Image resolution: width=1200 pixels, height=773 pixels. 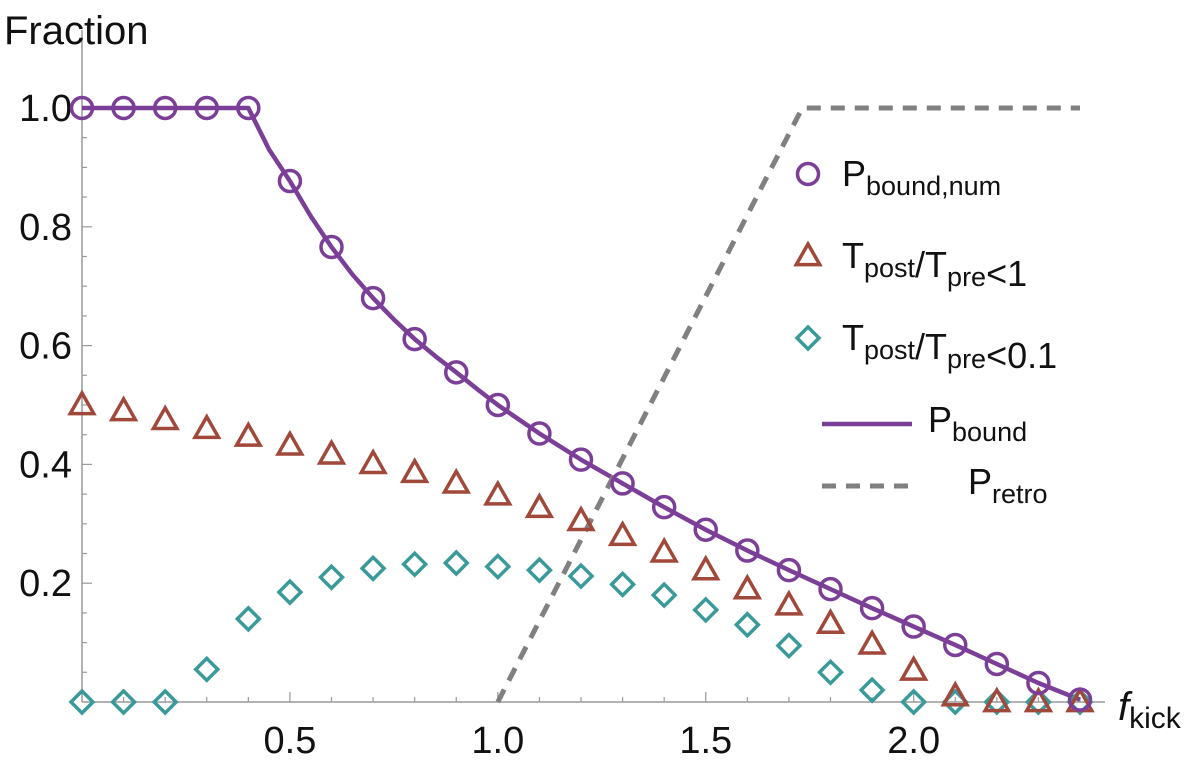 What do you see at coordinates (949, 346) in the screenshot?
I see `legend-label: Tpost/Tpre<0.1` at bounding box center [949, 346].